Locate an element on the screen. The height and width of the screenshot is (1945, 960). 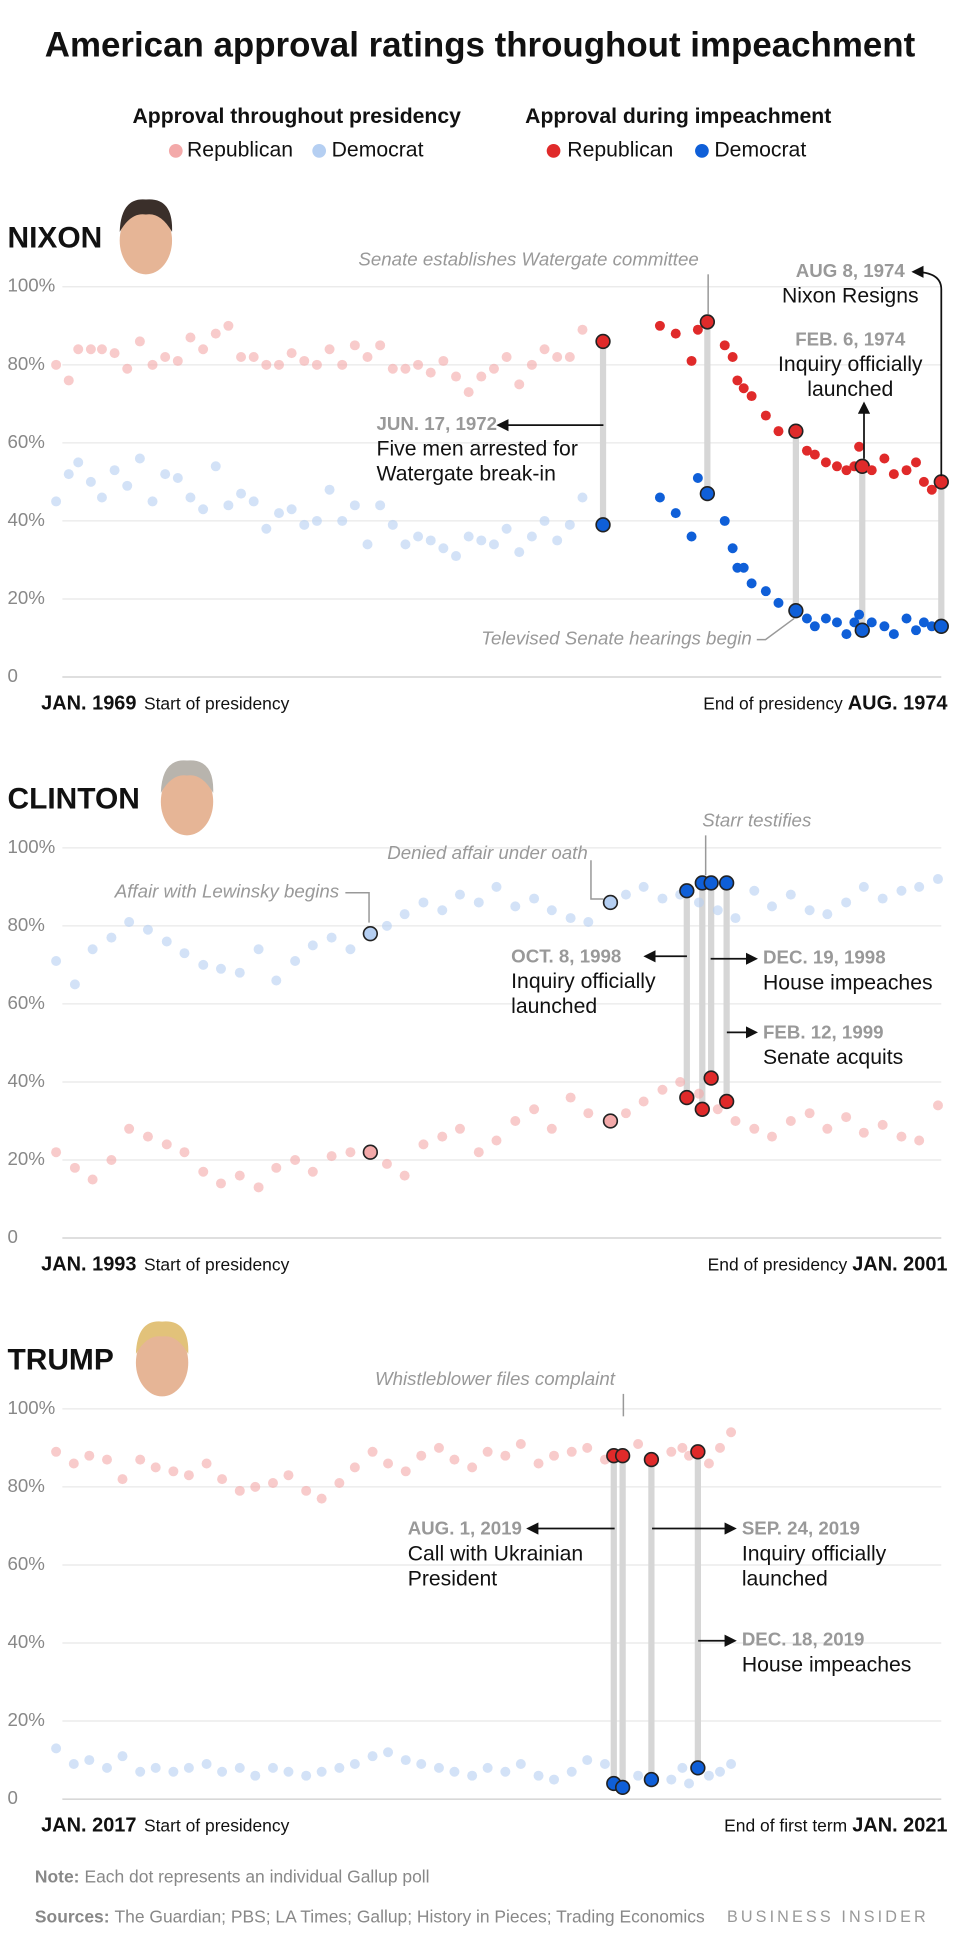
legend-swatch is located at coordinates (175, 151).